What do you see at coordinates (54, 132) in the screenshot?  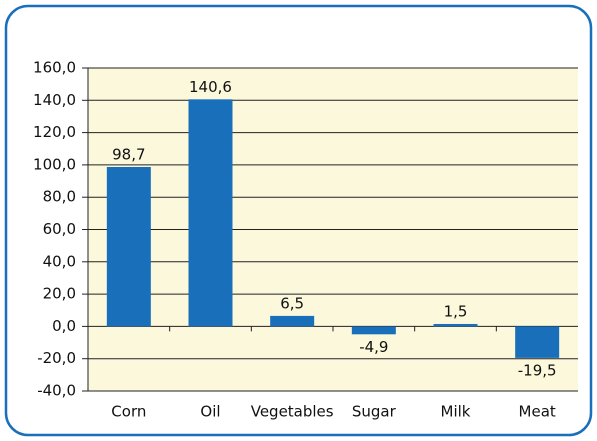 I see `y-tick-label: 120,0` at bounding box center [54, 132].